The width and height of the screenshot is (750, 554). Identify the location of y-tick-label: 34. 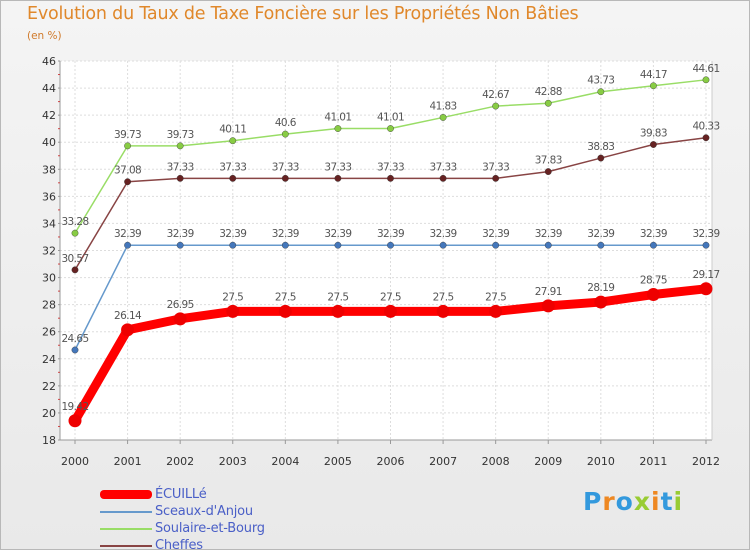
(49, 223).